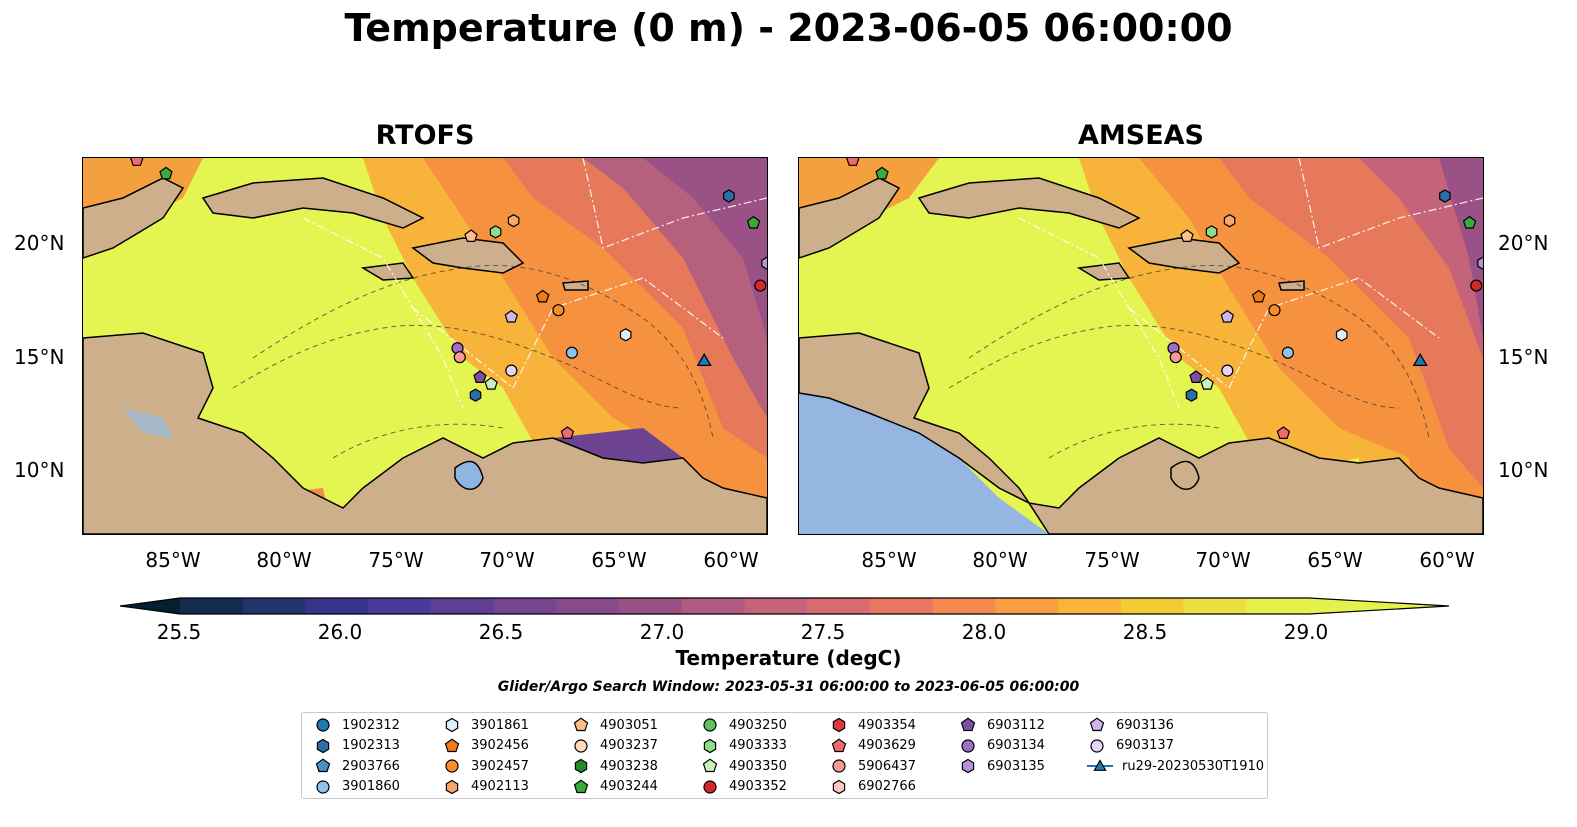  What do you see at coordinates (662, 632) in the screenshot?
I see `colorbar-tick-27-0: 27.0` at bounding box center [662, 632].